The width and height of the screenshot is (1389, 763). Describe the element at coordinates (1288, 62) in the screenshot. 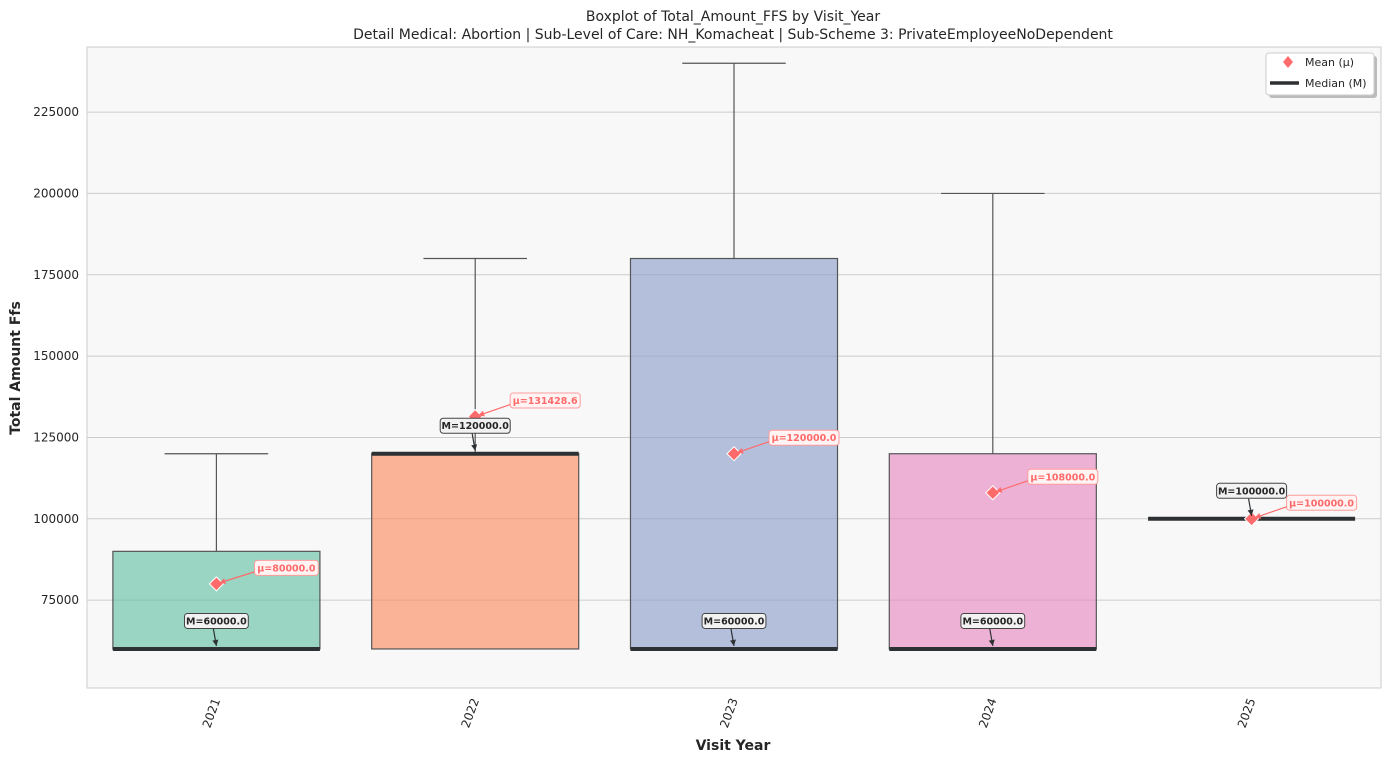

I see `legend-mean-marker` at that location.